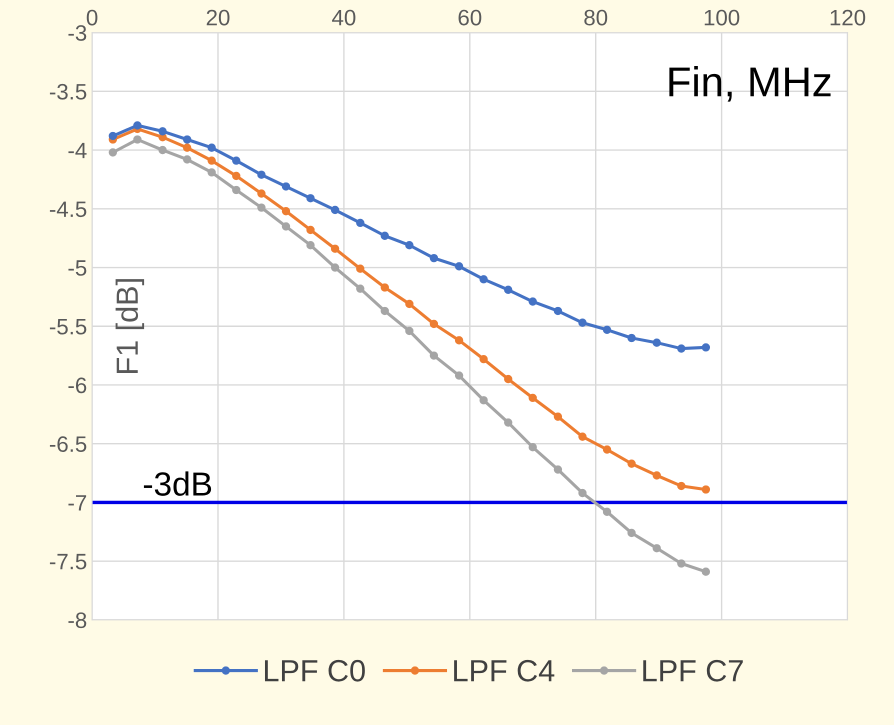 The image size is (894, 725). What do you see at coordinates (344, 18) in the screenshot?
I see `x-tick-label: 40` at bounding box center [344, 18].